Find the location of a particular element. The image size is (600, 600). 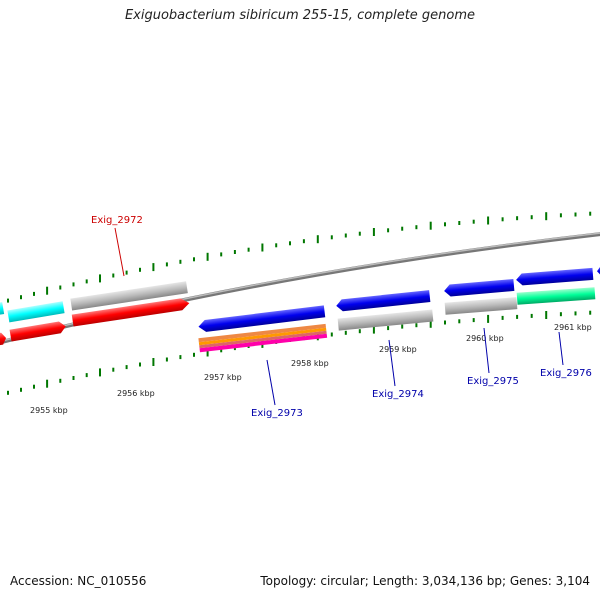

ruler-label: 2955 kbp is located at coordinates (49, 410).